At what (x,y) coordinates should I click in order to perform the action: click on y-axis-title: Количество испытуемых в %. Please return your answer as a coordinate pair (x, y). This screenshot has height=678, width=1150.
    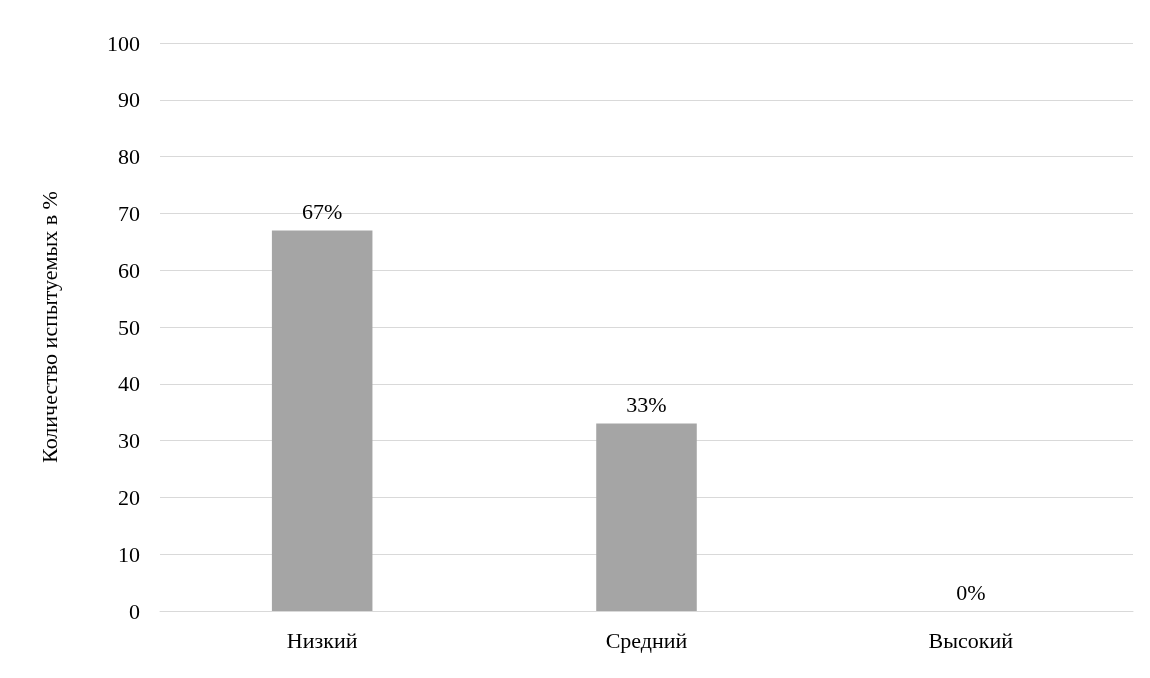
    Looking at the image, I should click on (49, 327).